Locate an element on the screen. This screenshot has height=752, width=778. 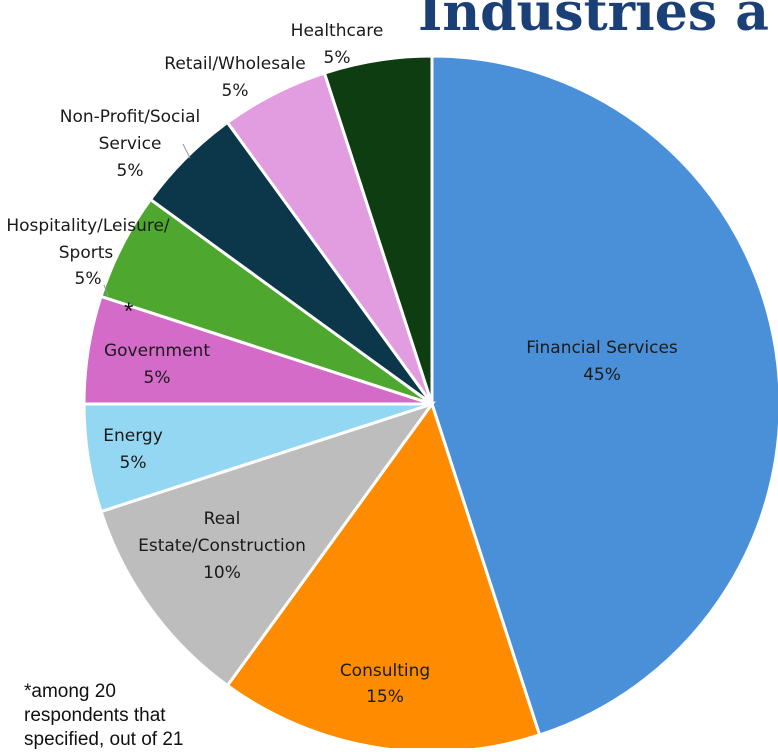
leader-line-non-profit is located at coordinates (186, 151).